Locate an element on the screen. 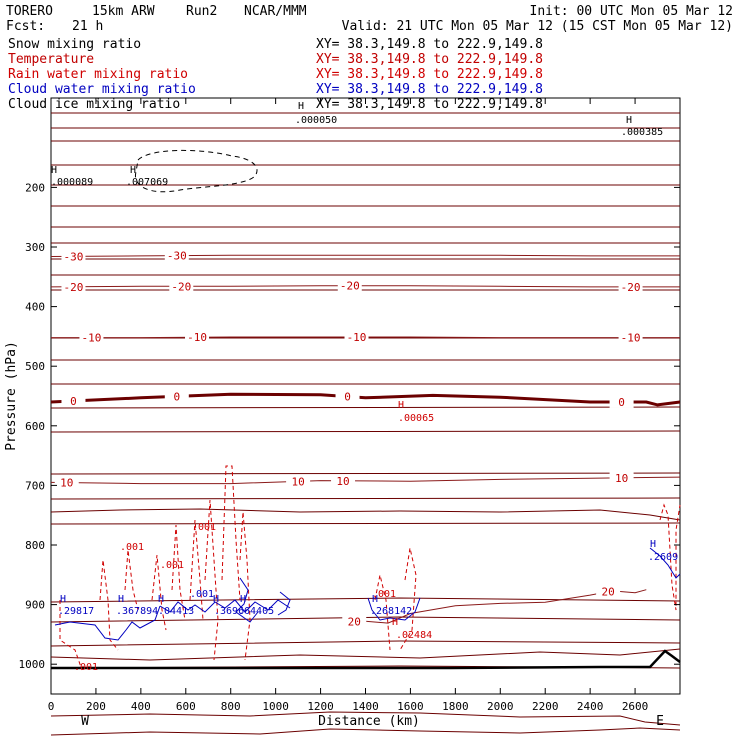  x-tick-label: 1200 is located at coordinates (320, 706).